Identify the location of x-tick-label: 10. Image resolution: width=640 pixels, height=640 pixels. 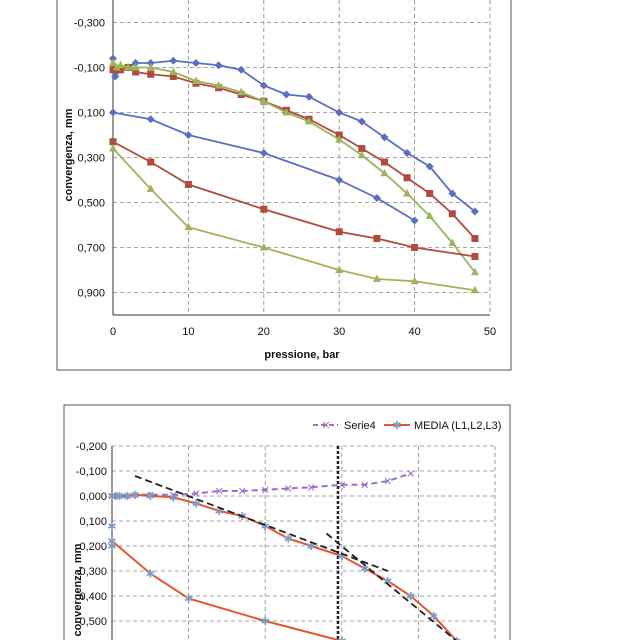
(188, 332).